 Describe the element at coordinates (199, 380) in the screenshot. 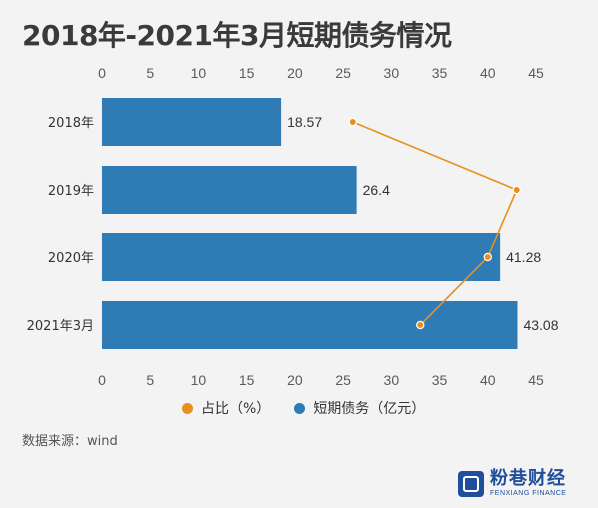

I see `bottom-tick-label: 10` at that location.